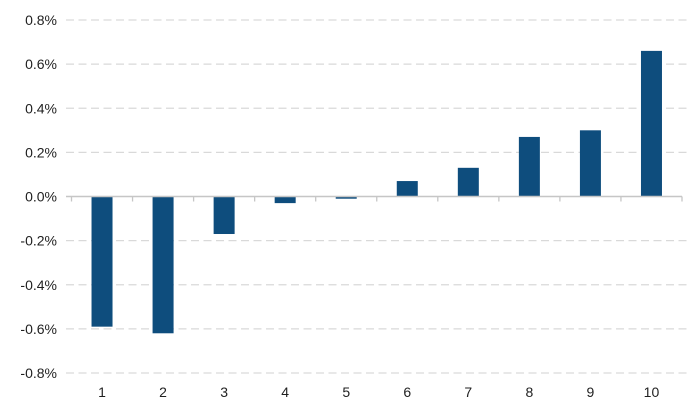 Image resolution: width=690 pixels, height=408 pixels. What do you see at coordinates (468, 392) in the screenshot?
I see `x-tick-label: 7` at bounding box center [468, 392].